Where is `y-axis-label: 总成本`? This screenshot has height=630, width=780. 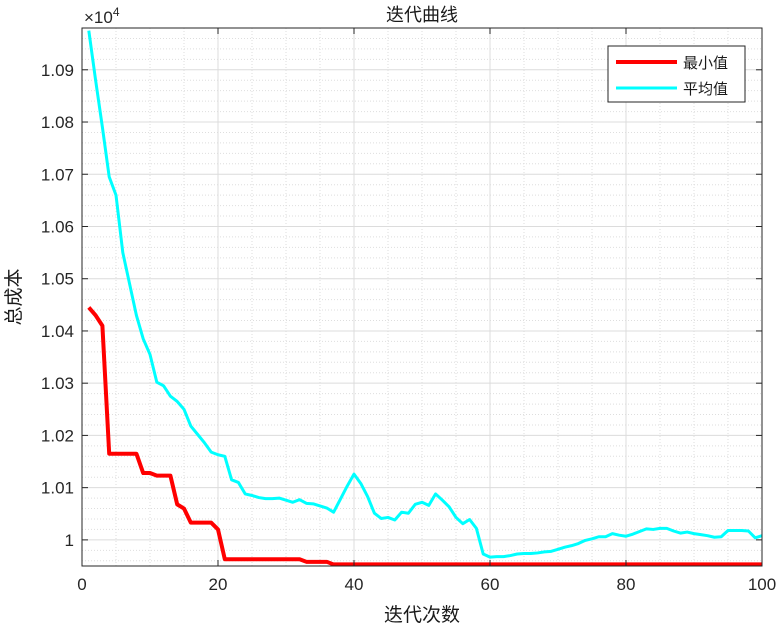 y-axis-label: 总成本 is located at coordinates (14, 296).